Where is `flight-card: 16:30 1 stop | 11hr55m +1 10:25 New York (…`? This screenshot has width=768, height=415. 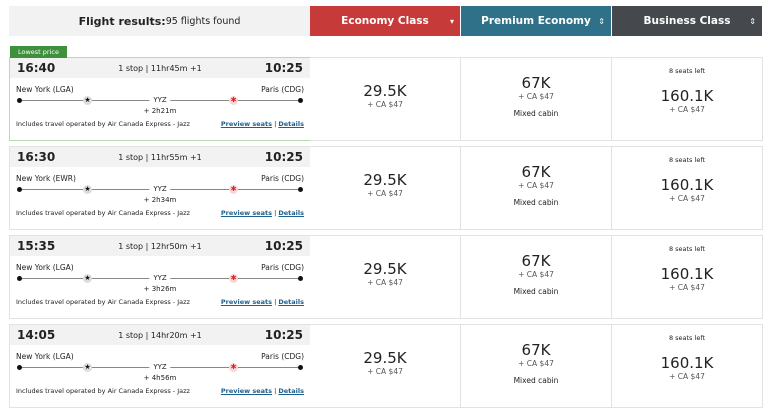 flight-card: 16:30 1 stop | 11hr55m +1 10:25 New York (… is located at coordinates (160, 188).